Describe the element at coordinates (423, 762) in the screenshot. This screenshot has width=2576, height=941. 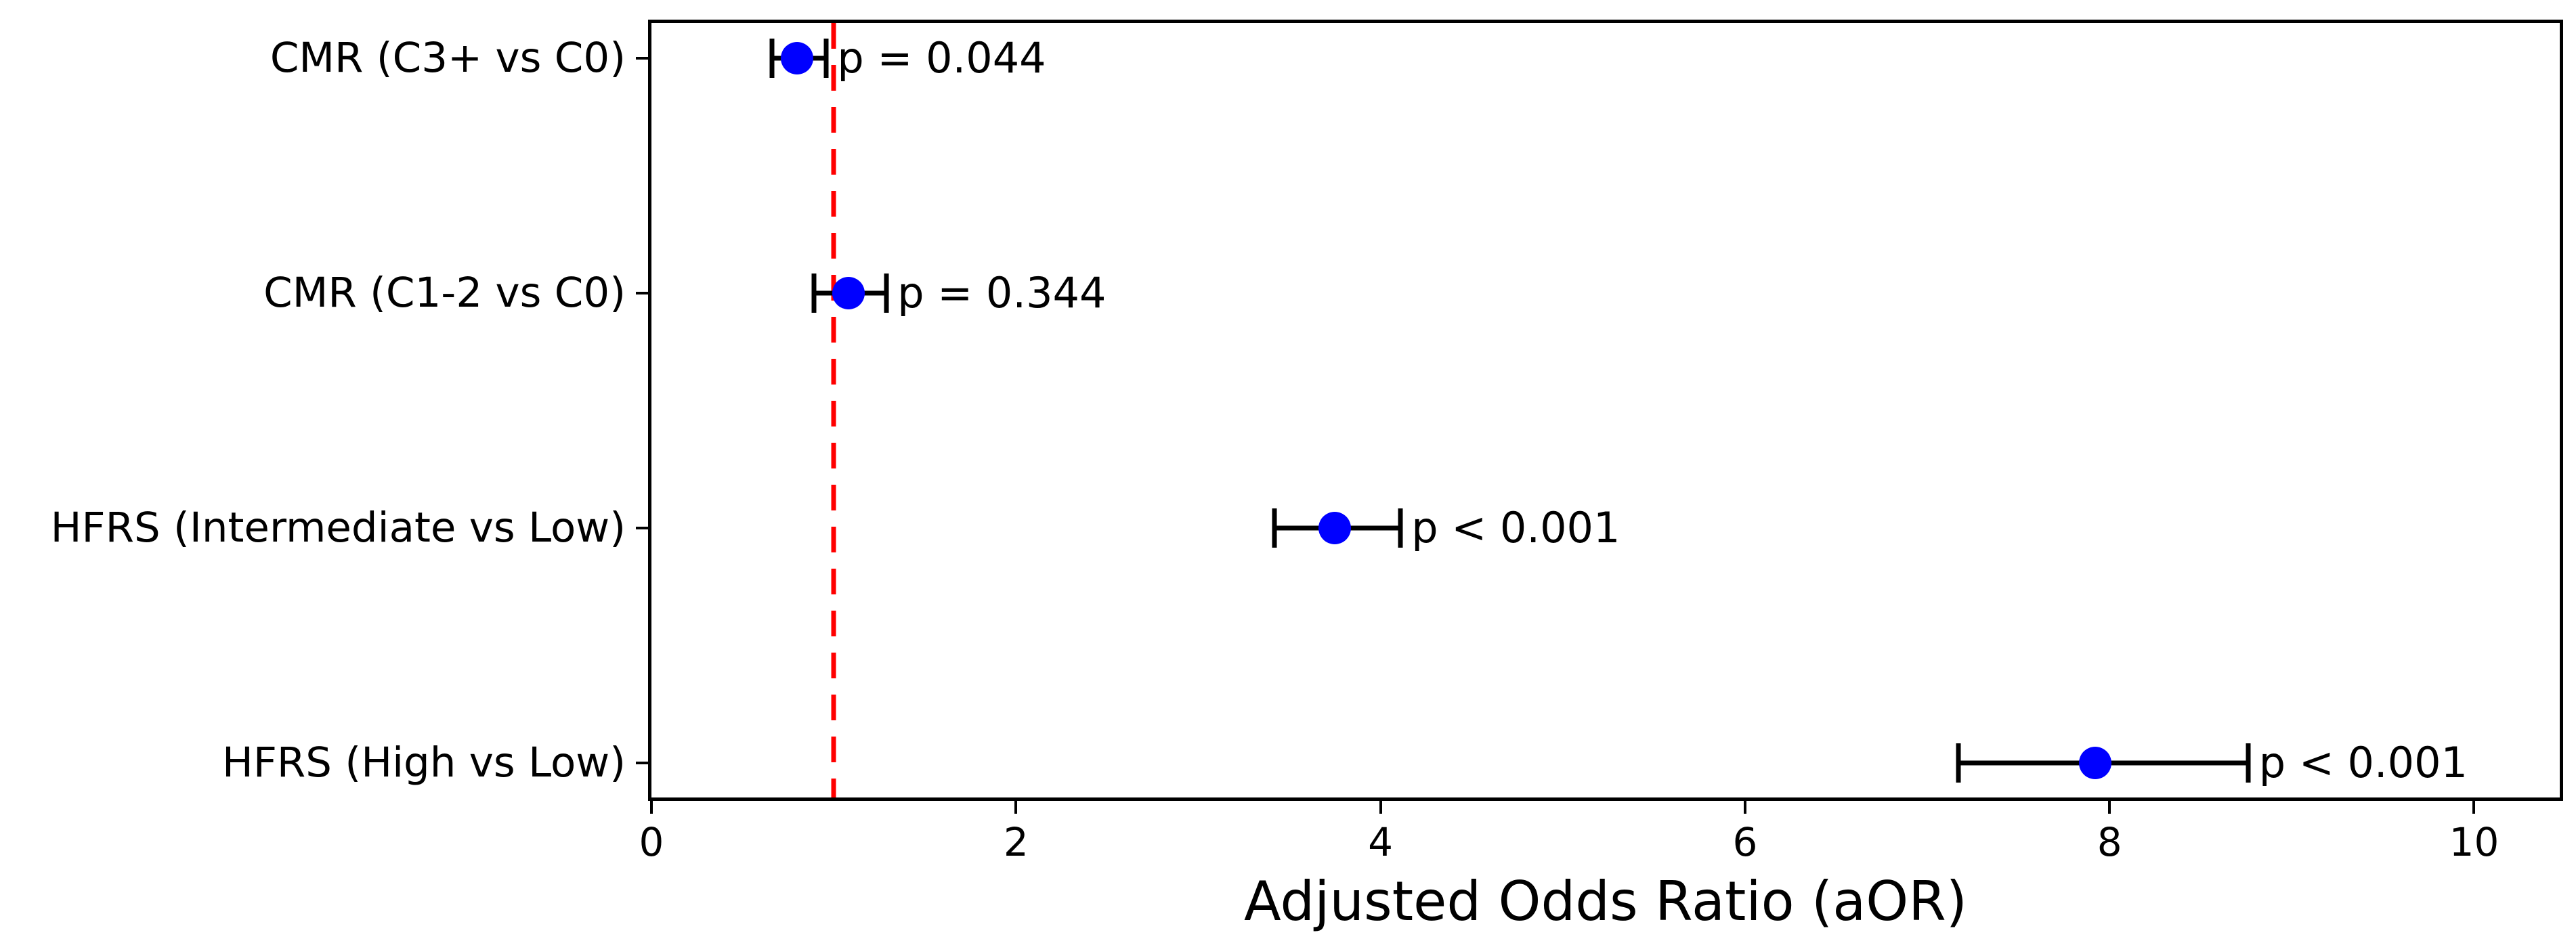
I see `y-tick-label: HFRS (High vs Low)` at that location.